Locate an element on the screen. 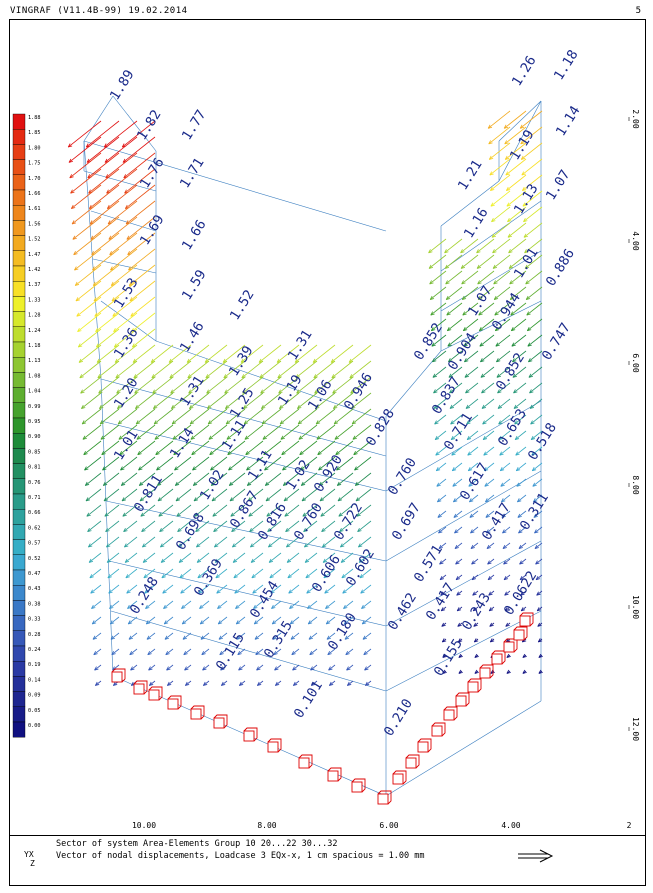 Image resolution: width=653 pixels, height=893 pixels. right-axis-tick: 2.00 is located at coordinates (634, 119).